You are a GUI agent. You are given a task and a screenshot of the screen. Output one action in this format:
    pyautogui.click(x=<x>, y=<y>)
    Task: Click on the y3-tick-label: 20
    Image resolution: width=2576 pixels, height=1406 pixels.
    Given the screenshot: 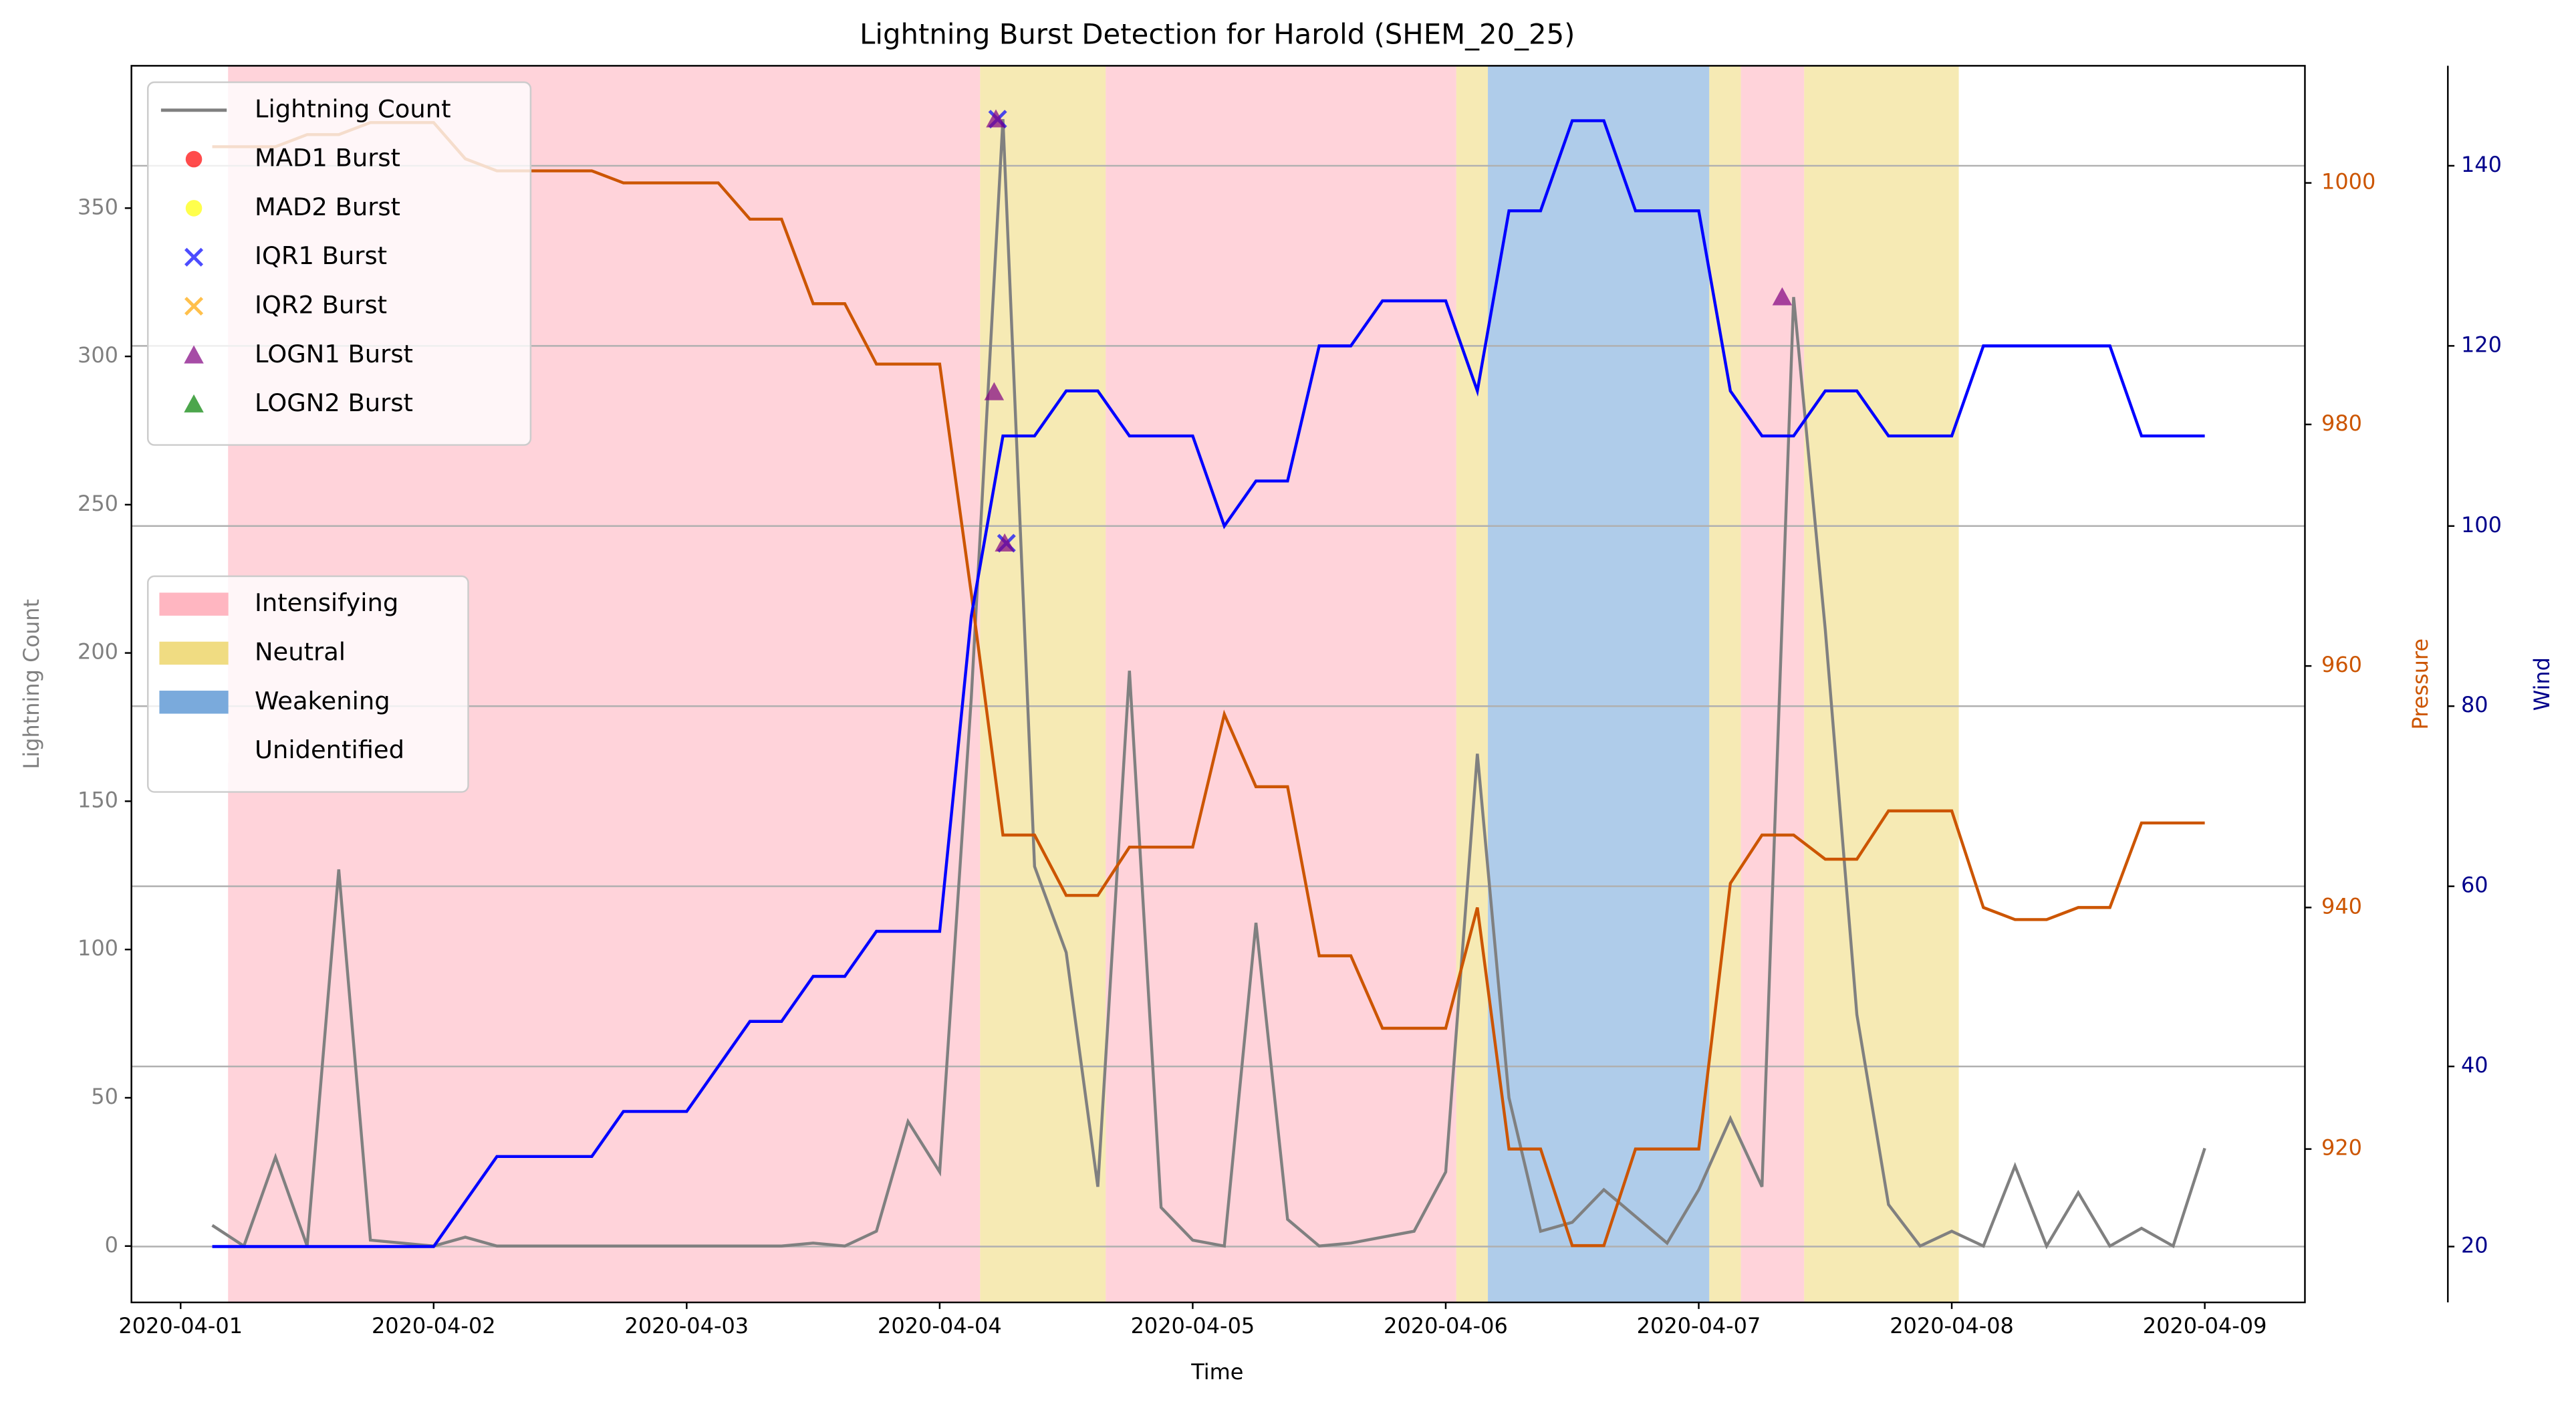 What is the action you would take?
    pyautogui.click(x=2474, y=1245)
    